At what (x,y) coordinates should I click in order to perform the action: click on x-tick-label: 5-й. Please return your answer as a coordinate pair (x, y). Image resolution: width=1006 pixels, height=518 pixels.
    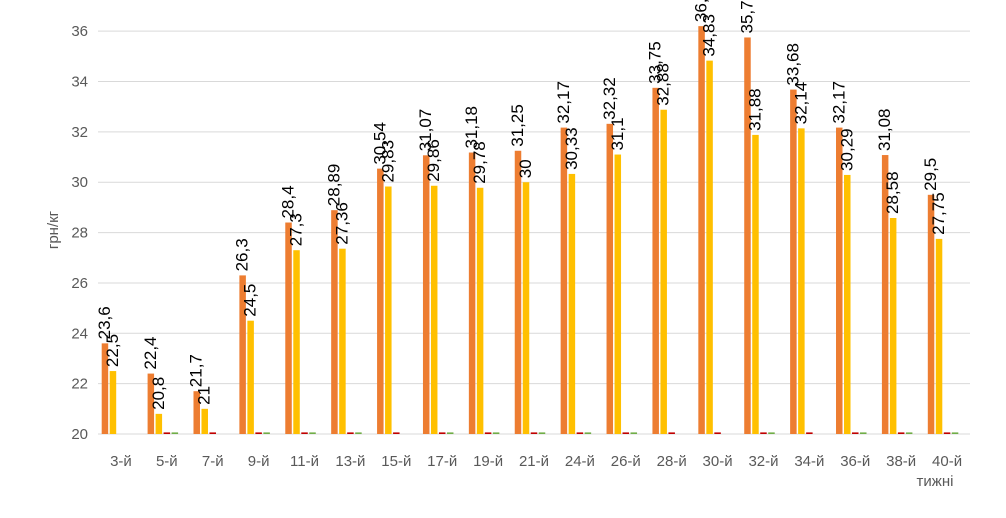
    Looking at the image, I should click on (167, 461).